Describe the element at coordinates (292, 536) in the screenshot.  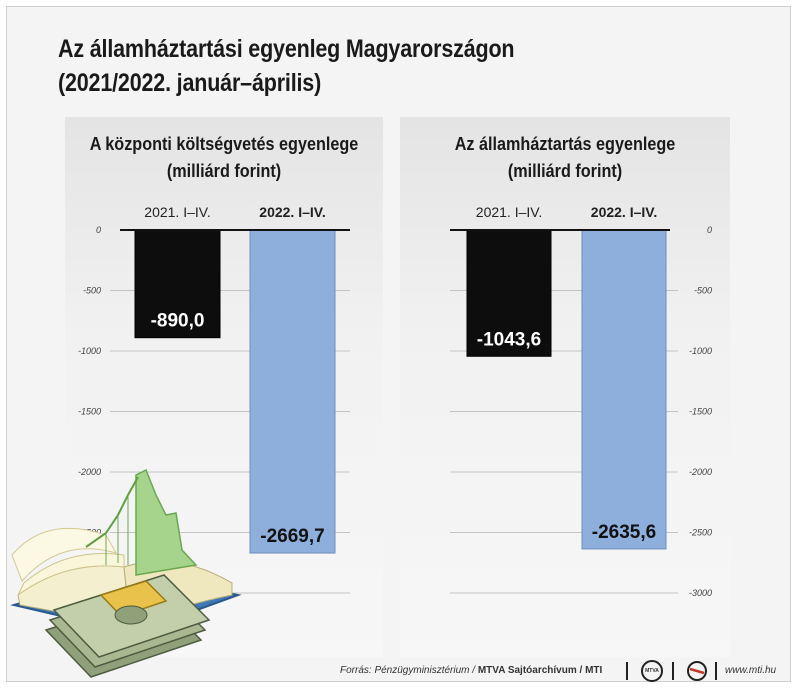
I see `data-label: -2669,7` at that location.